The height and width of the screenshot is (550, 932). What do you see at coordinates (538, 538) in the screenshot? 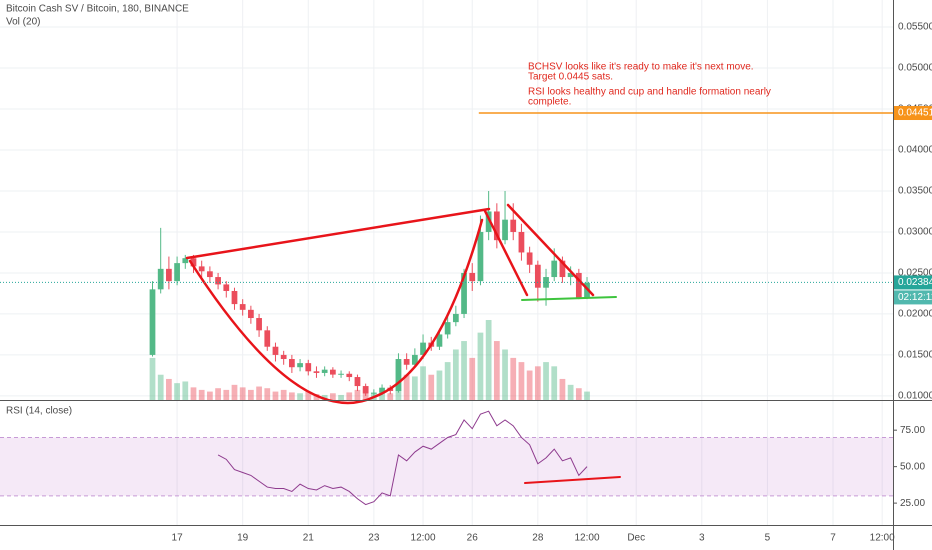
I see `x-tick-label: 28` at bounding box center [538, 538].